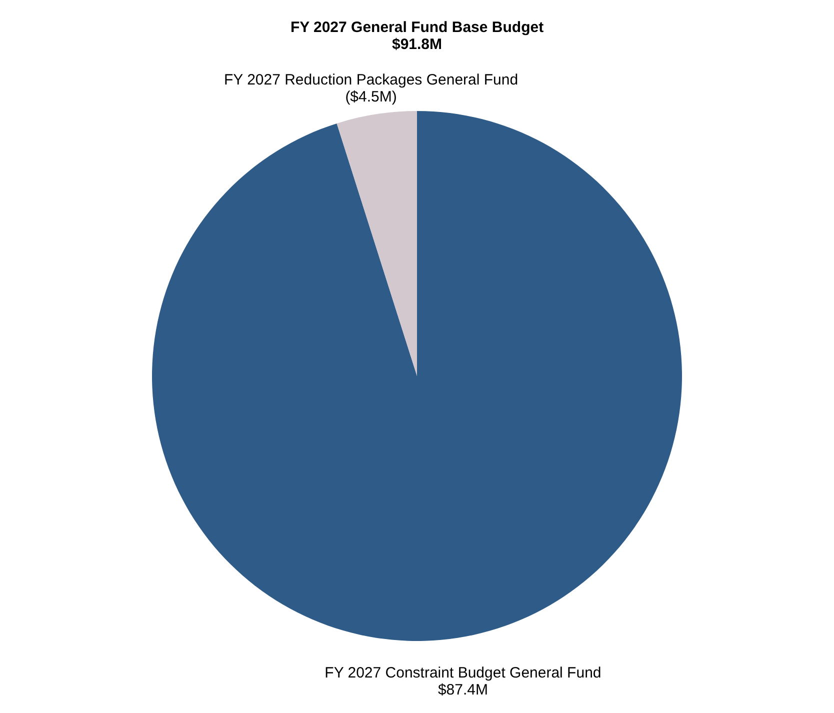 Image resolution: width=834 pixels, height=713 pixels. Describe the element at coordinates (463, 673) in the screenshot. I see `slice-label: FY 2027 Constraint Budget General Fund` at that location.